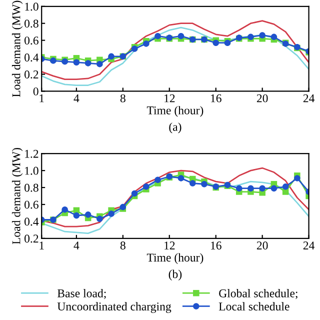 The height and width of the screenshot is (320, 320). I want to click on text: (b), so click(175, 275).